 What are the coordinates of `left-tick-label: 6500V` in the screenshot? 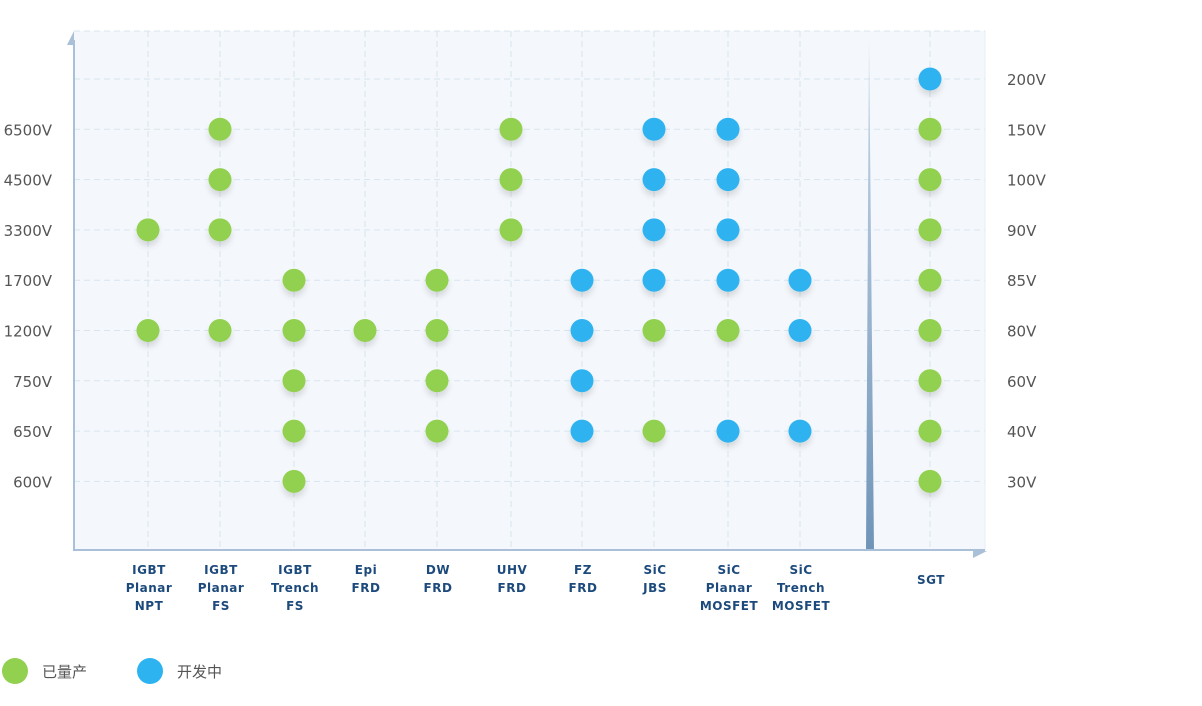 It's located at (28, 130).